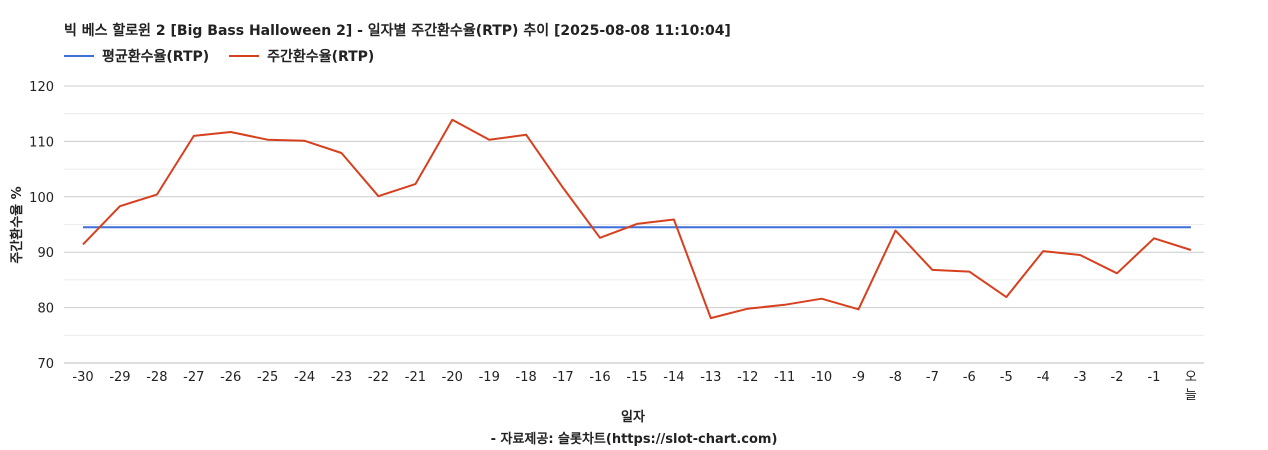 The image size is (1268, 450). Describe the element at coordinates (321, 57) in the screenshot. I see `legend-label-weekly: 주간환수율(RTP)` at that location.